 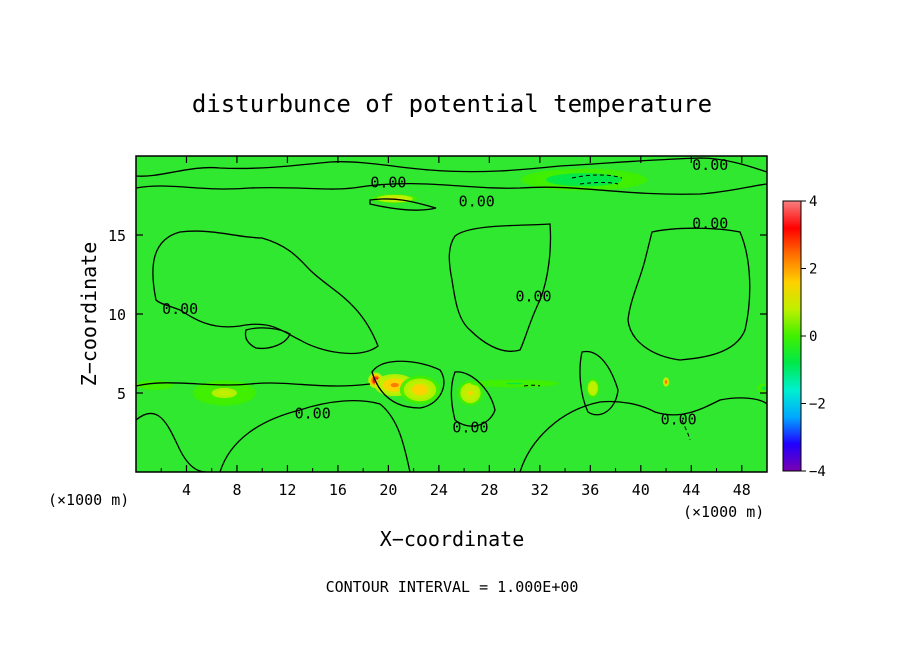 What do you see at coordinates (489, 490) in the screenshot?
I see `x-tick-label: 28` at bounding box center [489, 490].